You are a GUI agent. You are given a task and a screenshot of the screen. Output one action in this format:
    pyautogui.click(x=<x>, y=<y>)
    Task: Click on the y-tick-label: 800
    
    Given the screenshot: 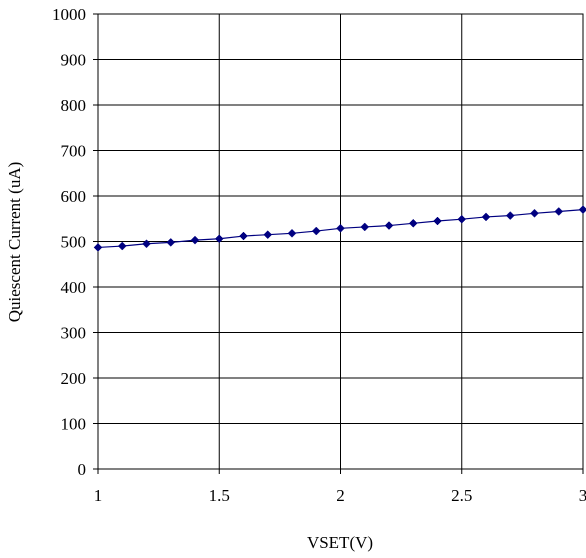 What is the action you would take?
    pyautogui.click(x=74, y=105)
    